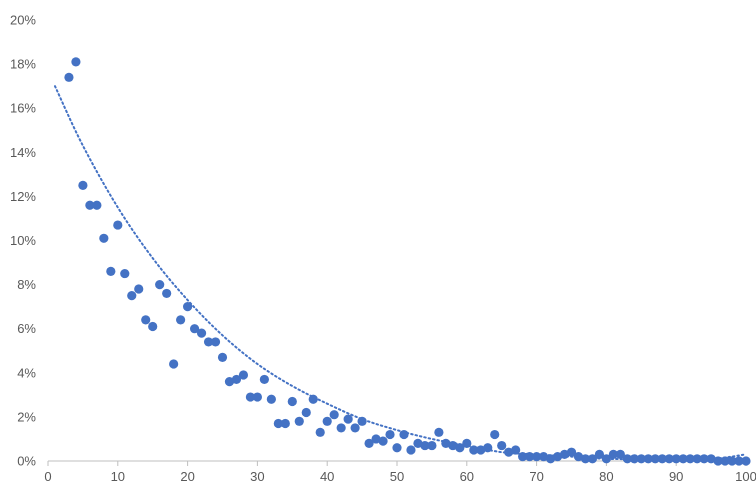  Describe the element at coordinates (536, 476) in the screenshot. I see `x-tick-label: 70` at that location.